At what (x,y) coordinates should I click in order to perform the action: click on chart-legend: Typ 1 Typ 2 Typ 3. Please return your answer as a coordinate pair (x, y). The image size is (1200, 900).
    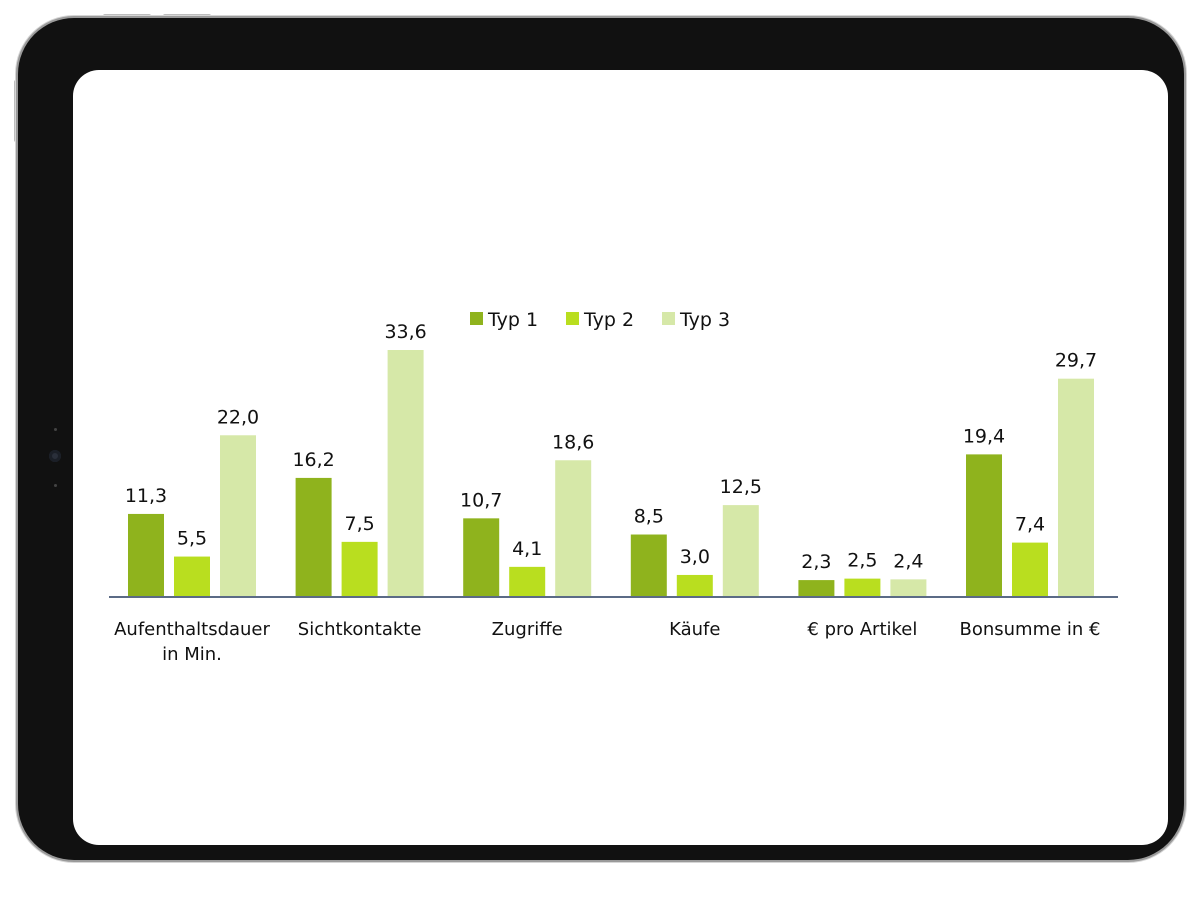
    Looking at the image, I should click on (600, 320).